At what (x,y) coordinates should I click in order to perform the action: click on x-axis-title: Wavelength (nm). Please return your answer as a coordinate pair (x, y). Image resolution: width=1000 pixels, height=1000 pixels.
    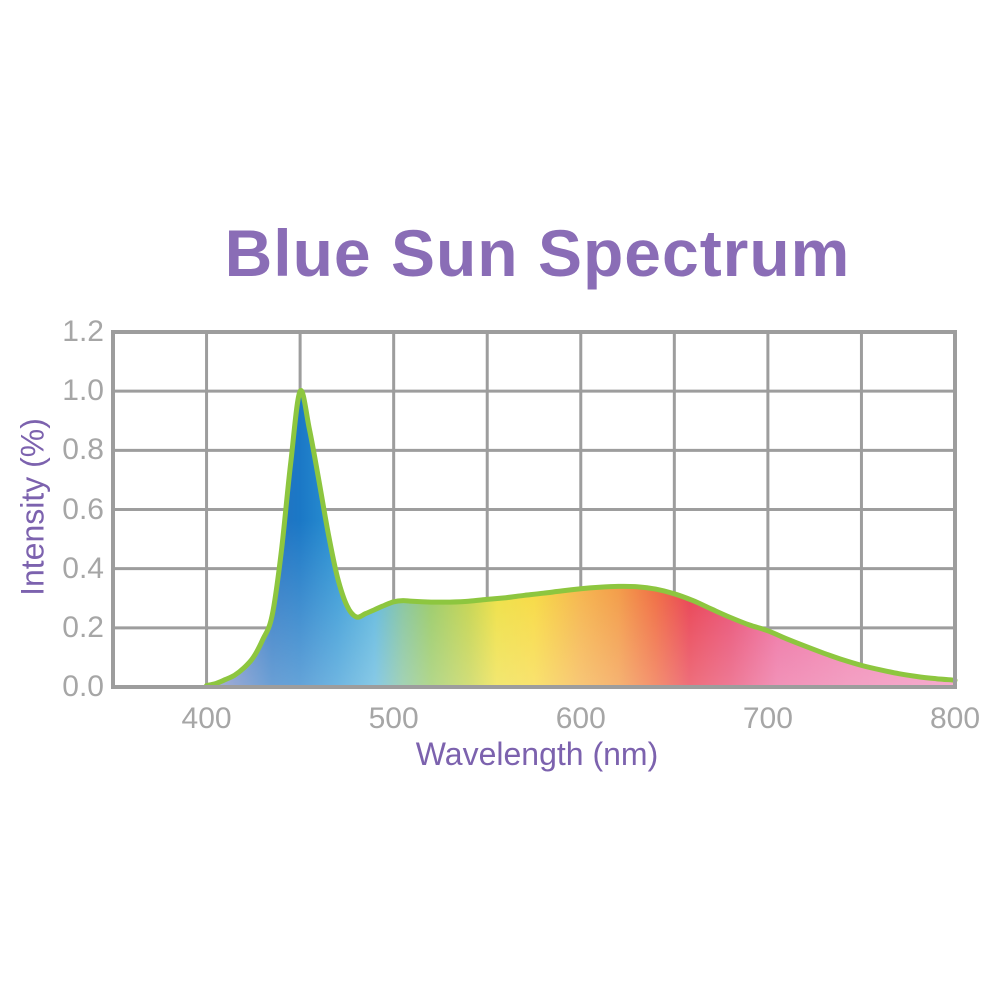
    Looking at the image, I should click on (537, 754).